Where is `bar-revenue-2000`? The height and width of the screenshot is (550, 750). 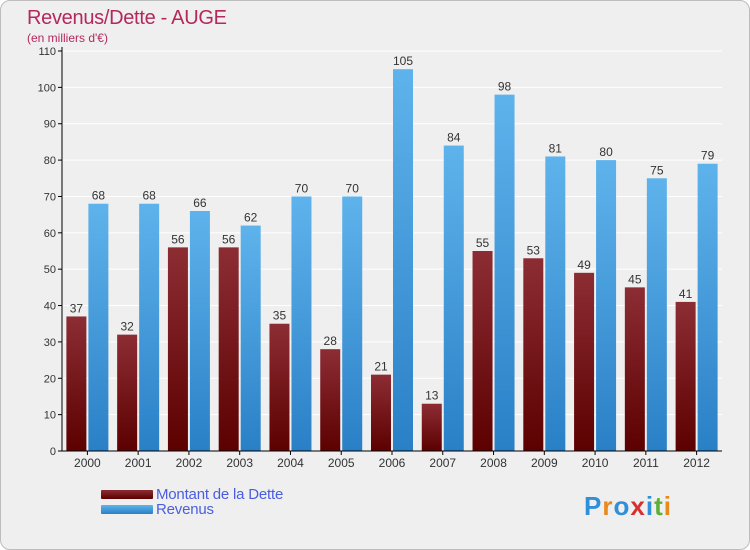 bar-revenue-2000 is located at coordinates (98, 327).